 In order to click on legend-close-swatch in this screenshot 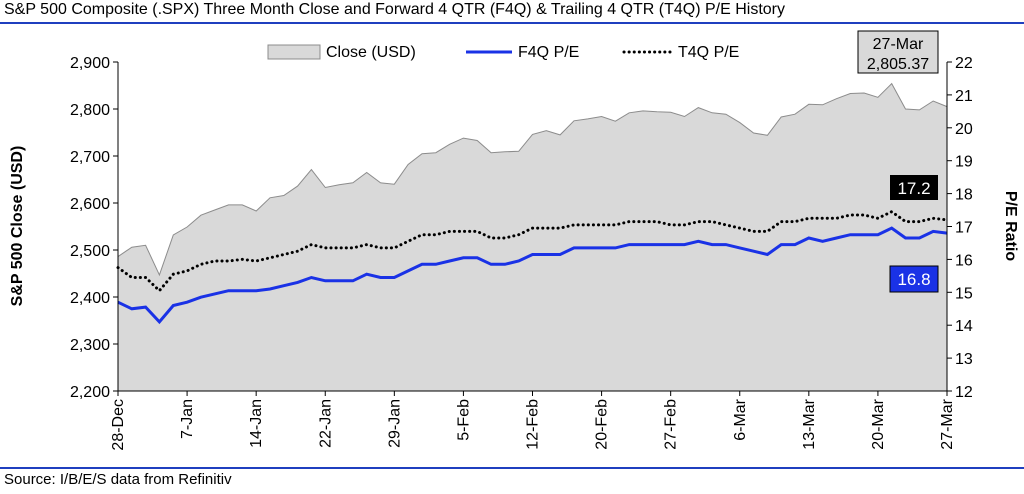, I will do `click(294, 52)`.